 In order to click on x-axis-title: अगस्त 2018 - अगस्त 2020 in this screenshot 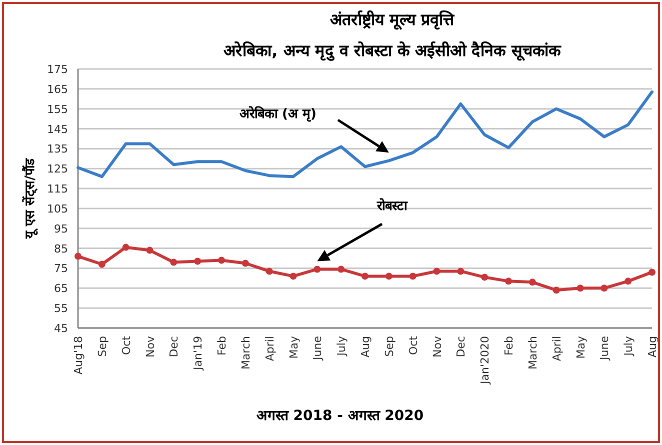, I will do `click(340, 416)`.